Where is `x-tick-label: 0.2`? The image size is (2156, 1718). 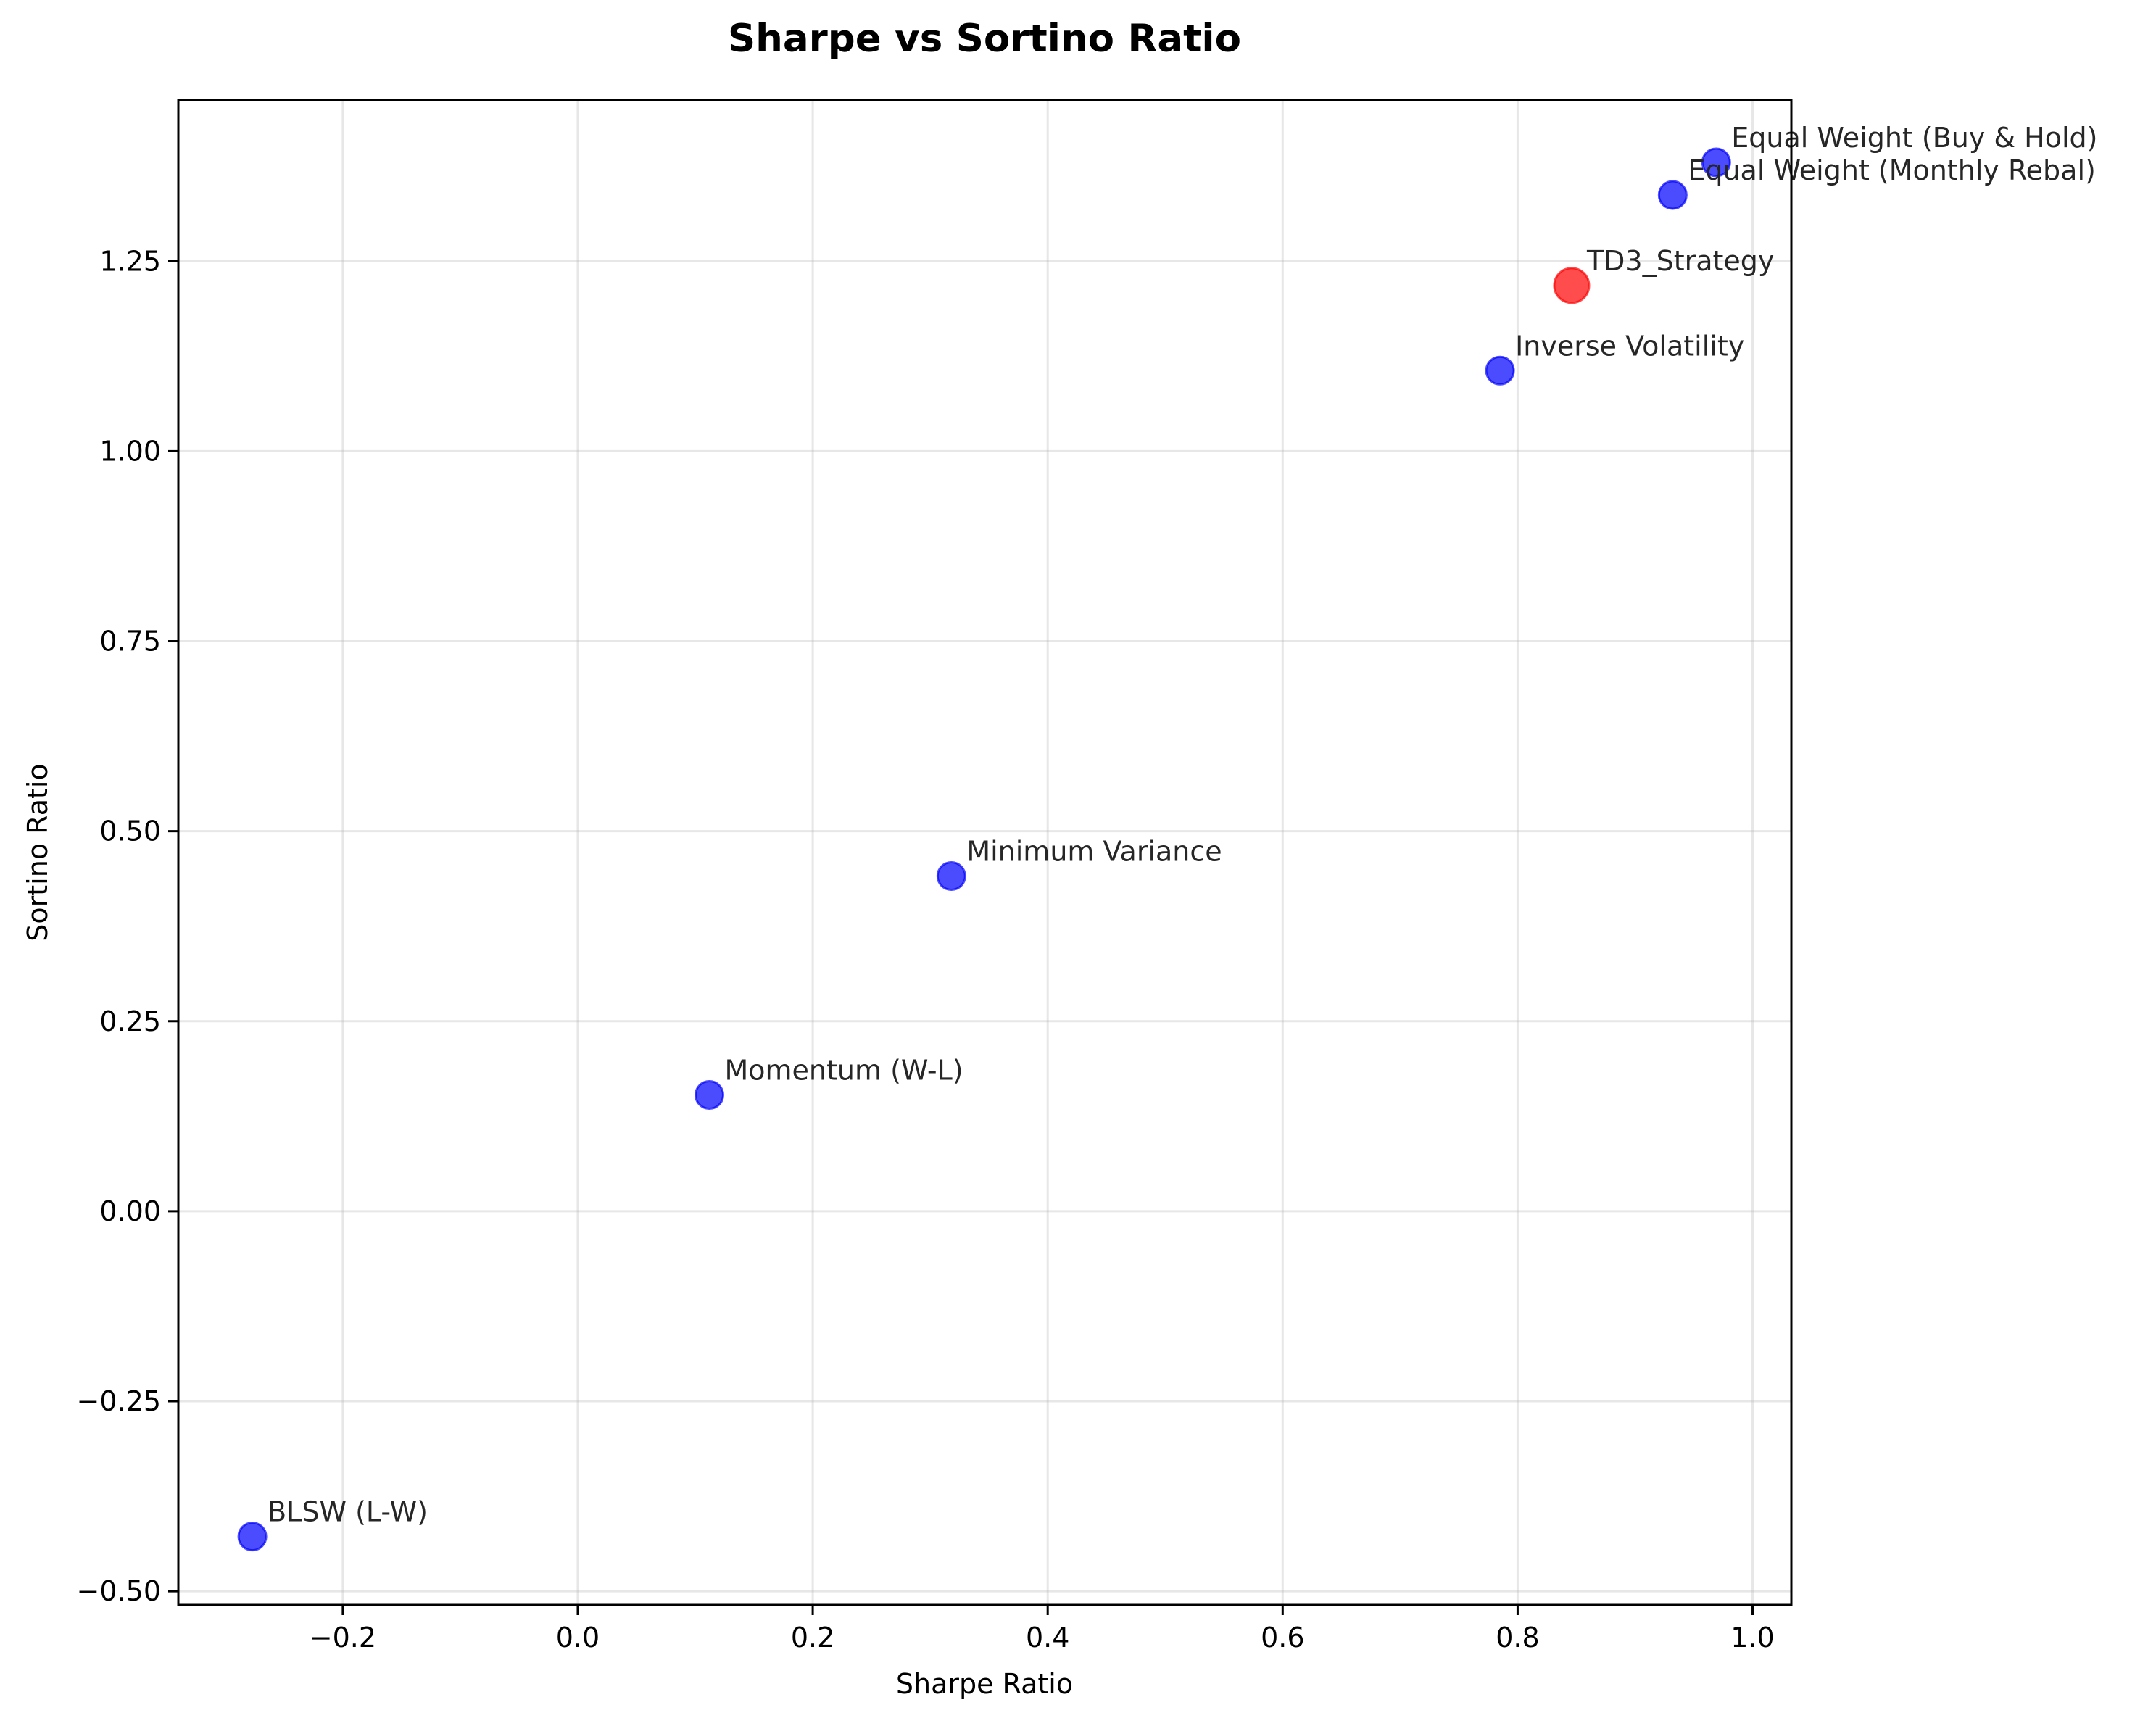
x-tick-label: 0.2 is located at coordinates (812, 1637).